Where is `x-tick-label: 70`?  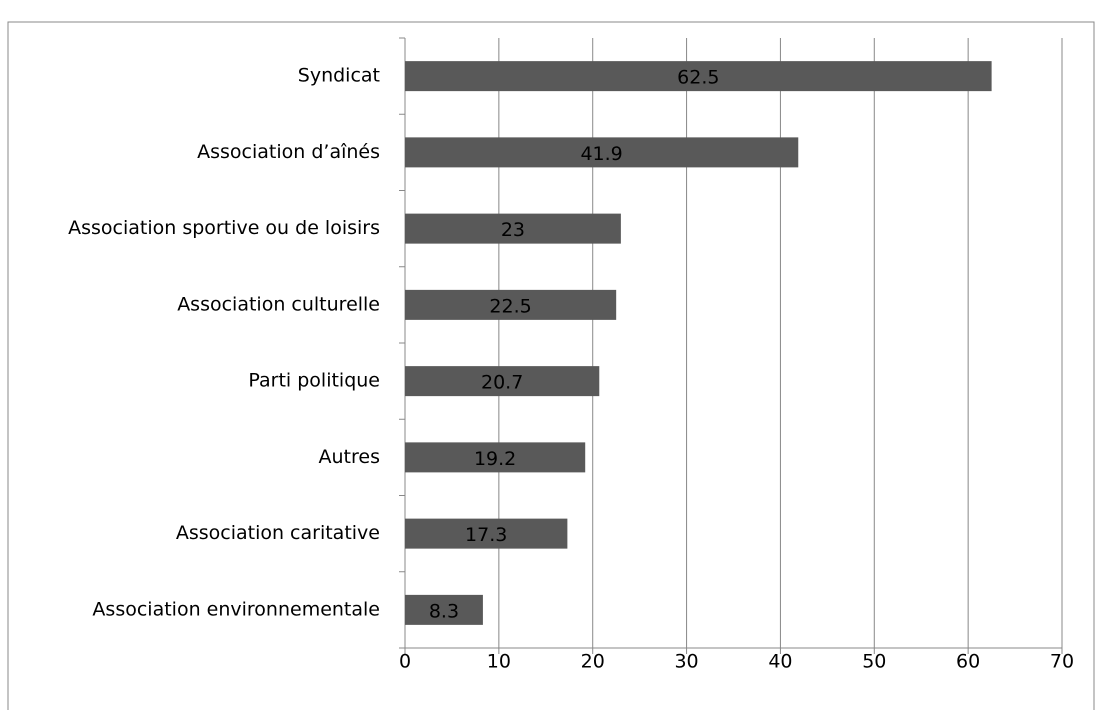 x-tick-label: 70 is located at coordinates (1062, 662).